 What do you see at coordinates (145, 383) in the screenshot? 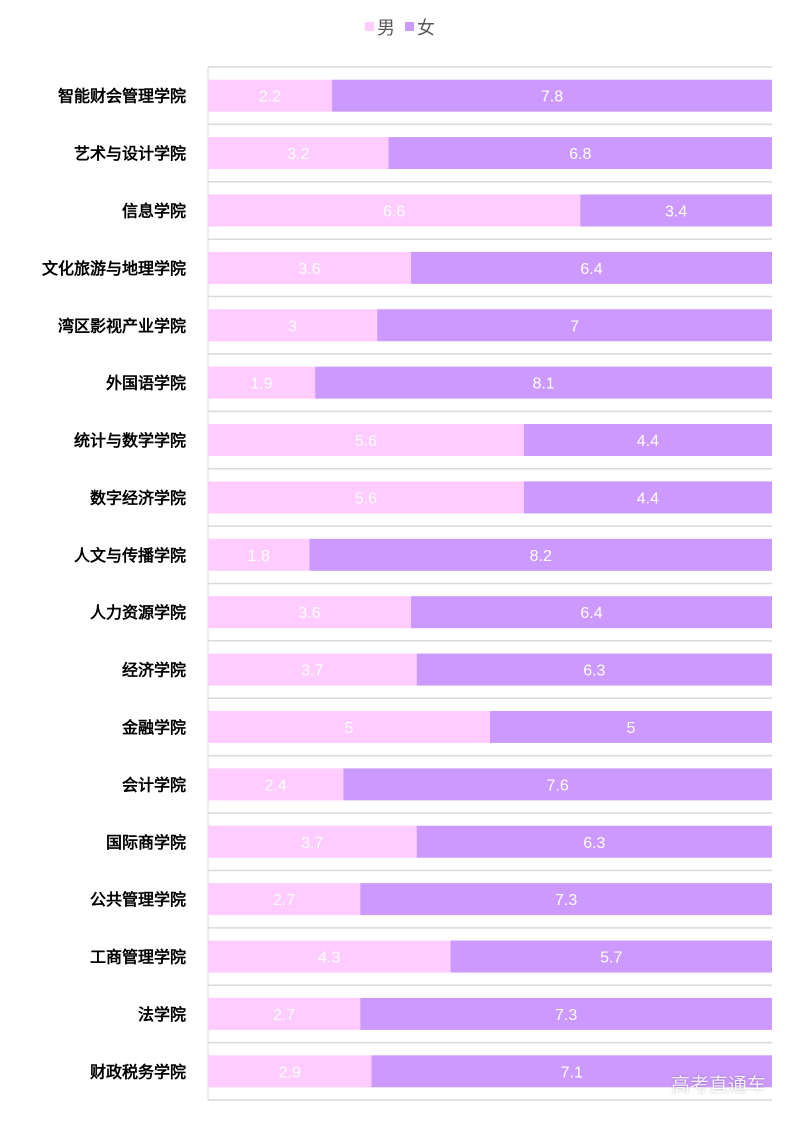
I see `category-label-5: 外国语学院` at bounding box center [145, 383].